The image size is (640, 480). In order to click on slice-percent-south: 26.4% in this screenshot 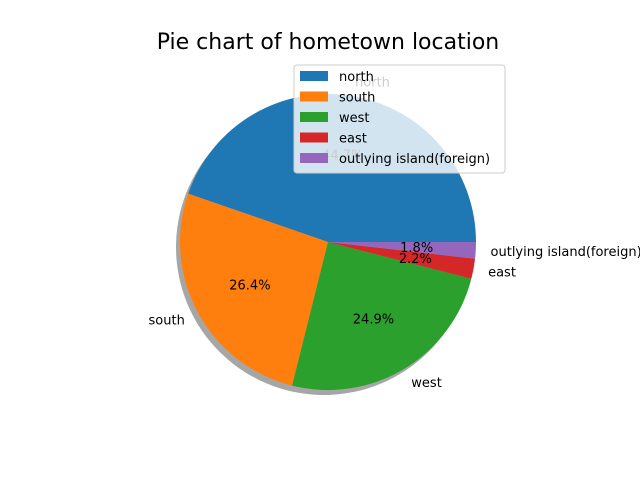, I will do `click(249, 285)`.